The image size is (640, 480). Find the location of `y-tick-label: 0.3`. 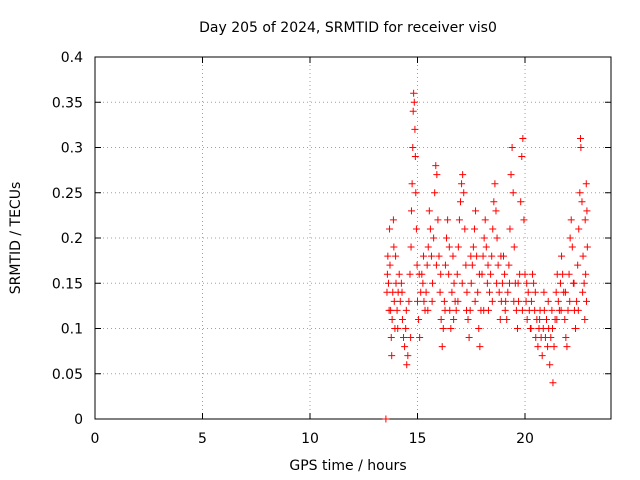

y-tick-label: 0.3 is located at coordinates (72, 149).